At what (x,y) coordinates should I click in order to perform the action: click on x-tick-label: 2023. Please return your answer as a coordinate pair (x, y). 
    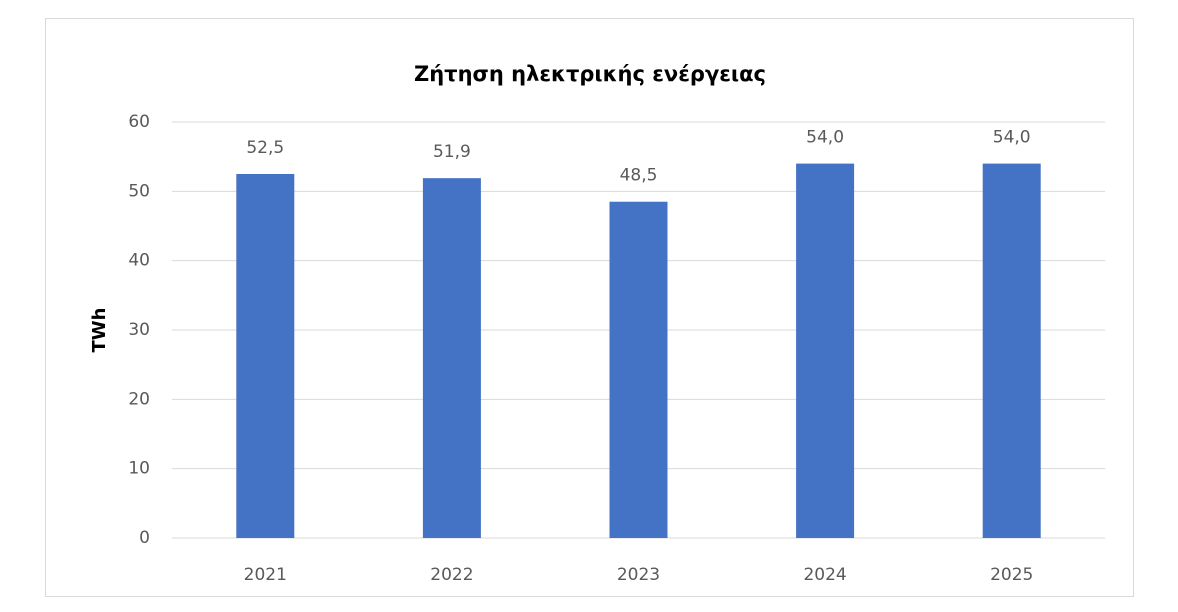
    Looking at the image, I should click on (638, 575).